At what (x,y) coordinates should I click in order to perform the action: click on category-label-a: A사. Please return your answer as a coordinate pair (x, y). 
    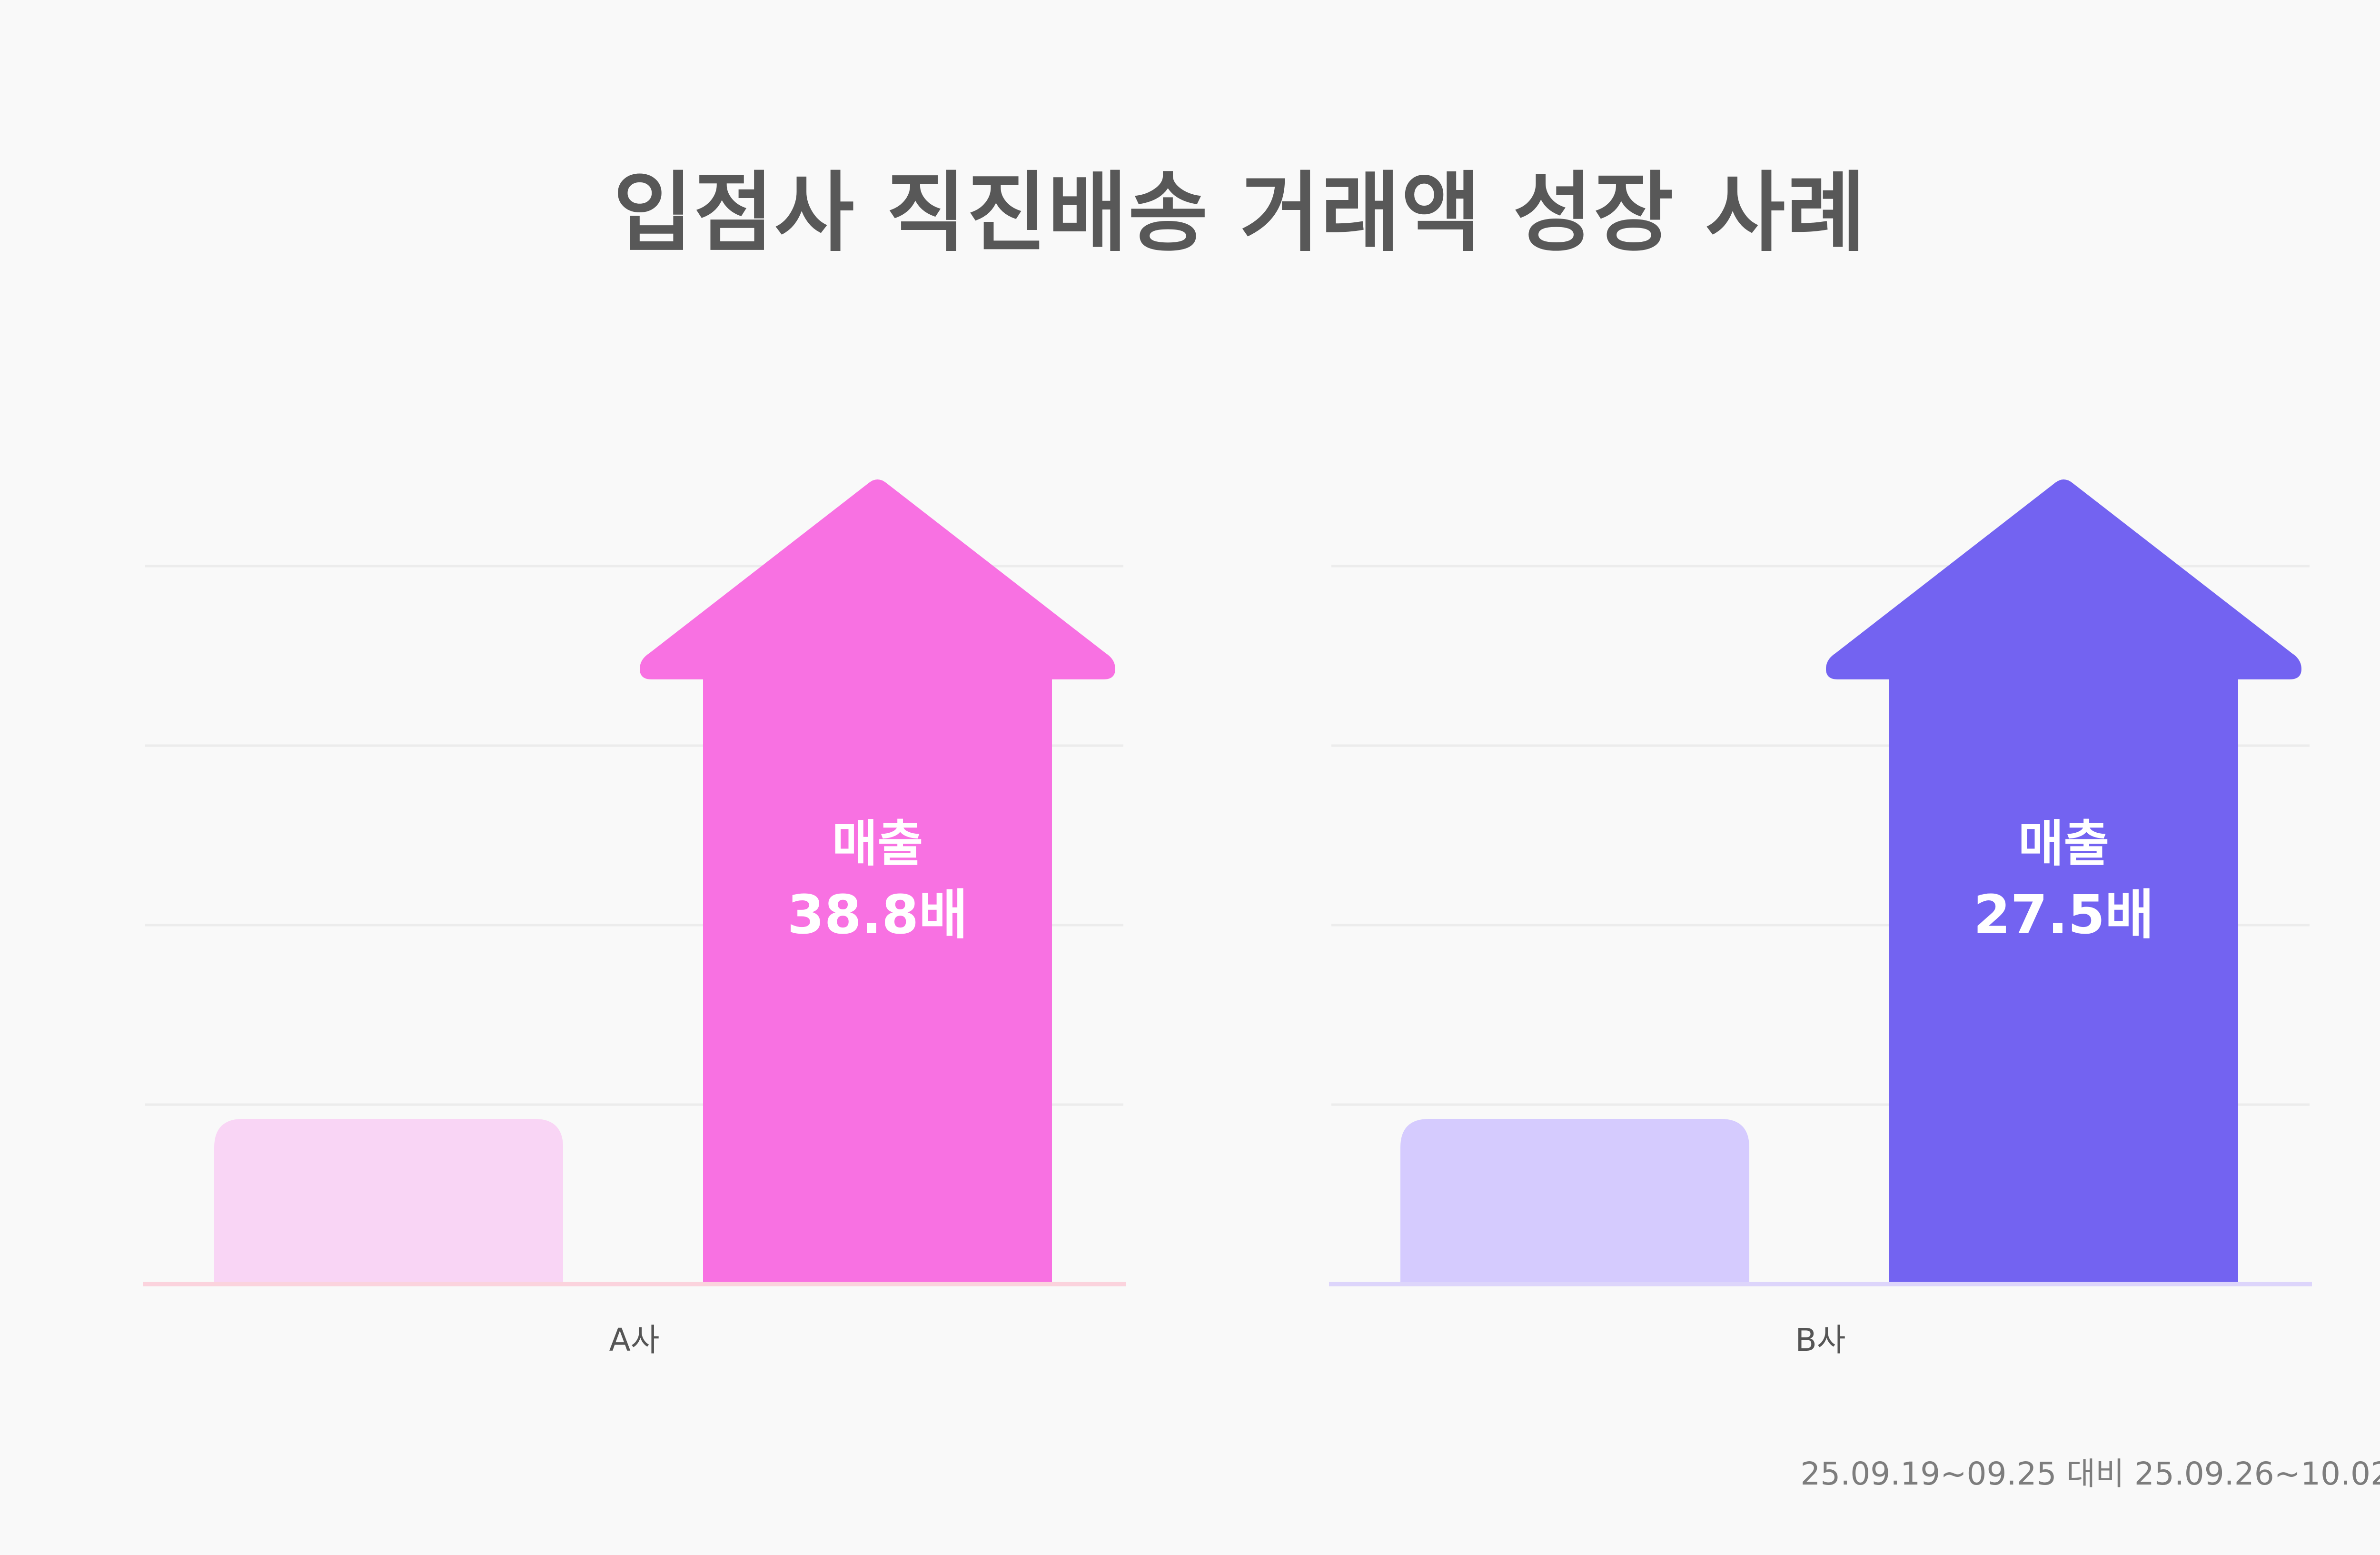
    Looking at the image, I should click on (634, 1340).